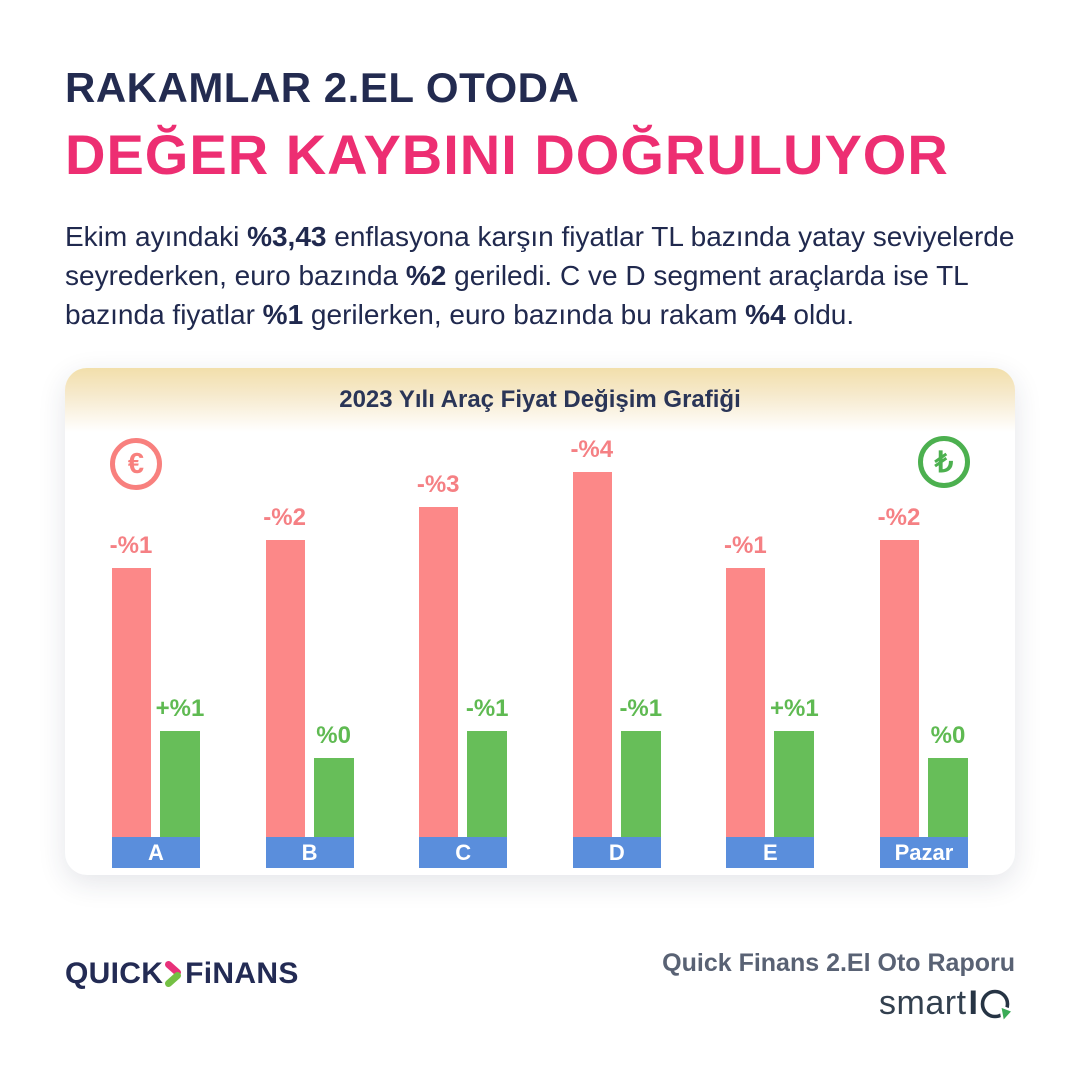 This screenshot has width=1080, height=1080. I want to click on category-label: Pazar, so click(924, 852).